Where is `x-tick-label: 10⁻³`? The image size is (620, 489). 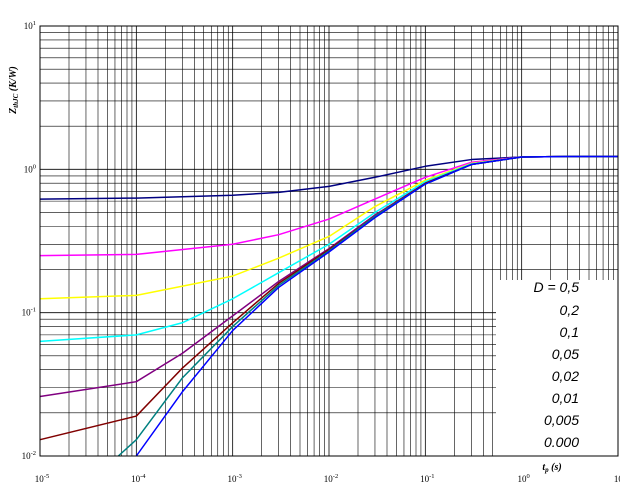
x-tick-label: 10⁻³ is located at coordinates (234, 478).